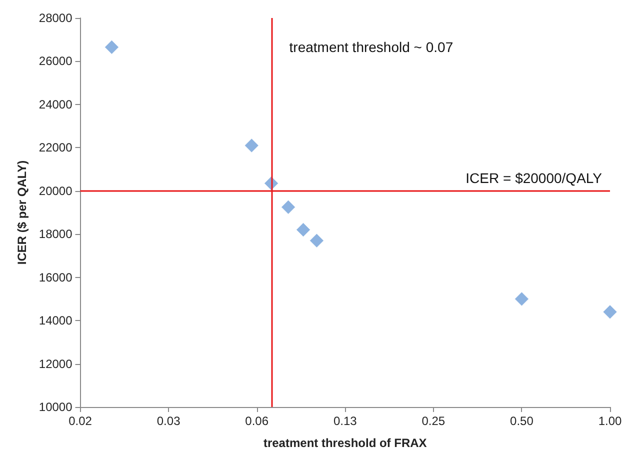 Image resolution: width=636 pixels, height=473 pixels. I want to click on ref-line-label: treatment threshold ~ 0.07, so click(371, 47).